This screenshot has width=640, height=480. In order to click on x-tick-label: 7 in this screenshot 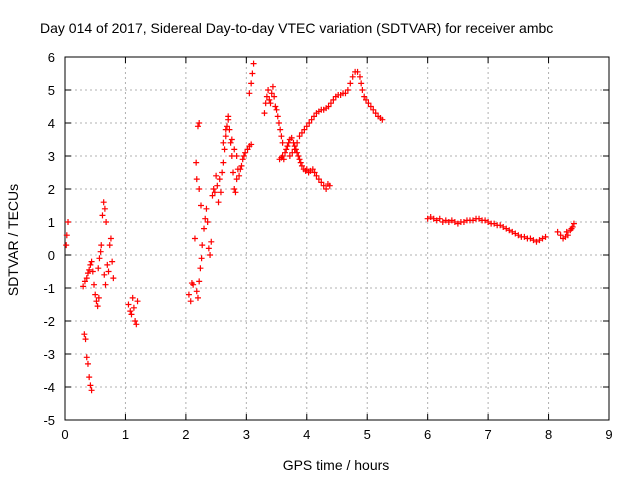, I will do `click(487, 434)`.